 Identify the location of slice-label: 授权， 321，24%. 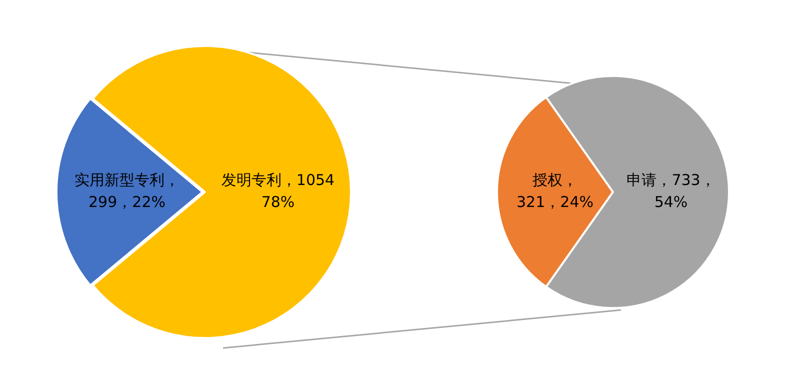
(555, 190).